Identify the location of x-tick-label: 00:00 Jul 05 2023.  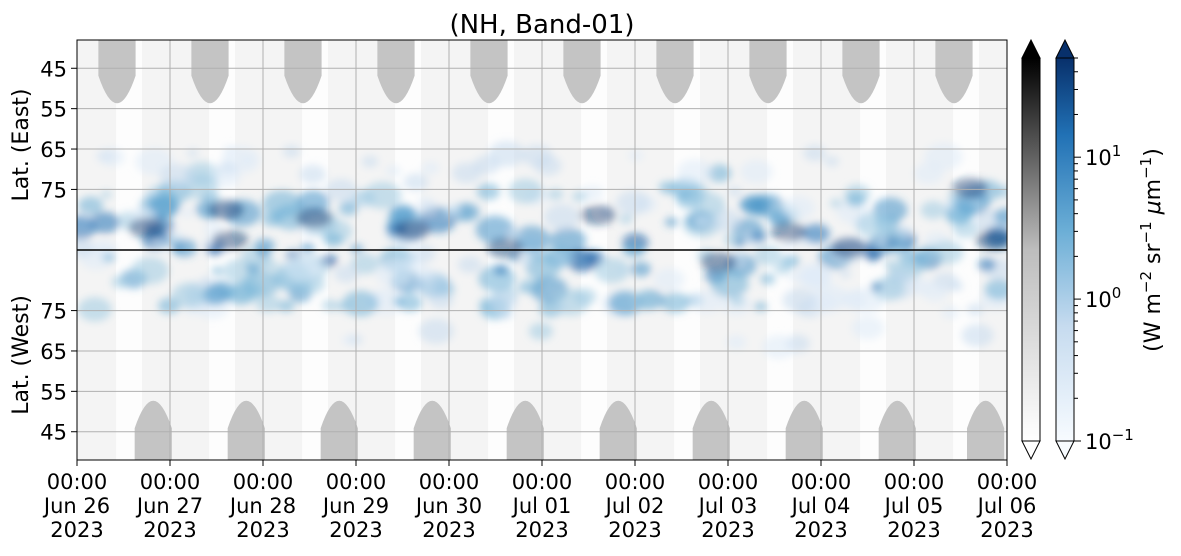
(914, 506).